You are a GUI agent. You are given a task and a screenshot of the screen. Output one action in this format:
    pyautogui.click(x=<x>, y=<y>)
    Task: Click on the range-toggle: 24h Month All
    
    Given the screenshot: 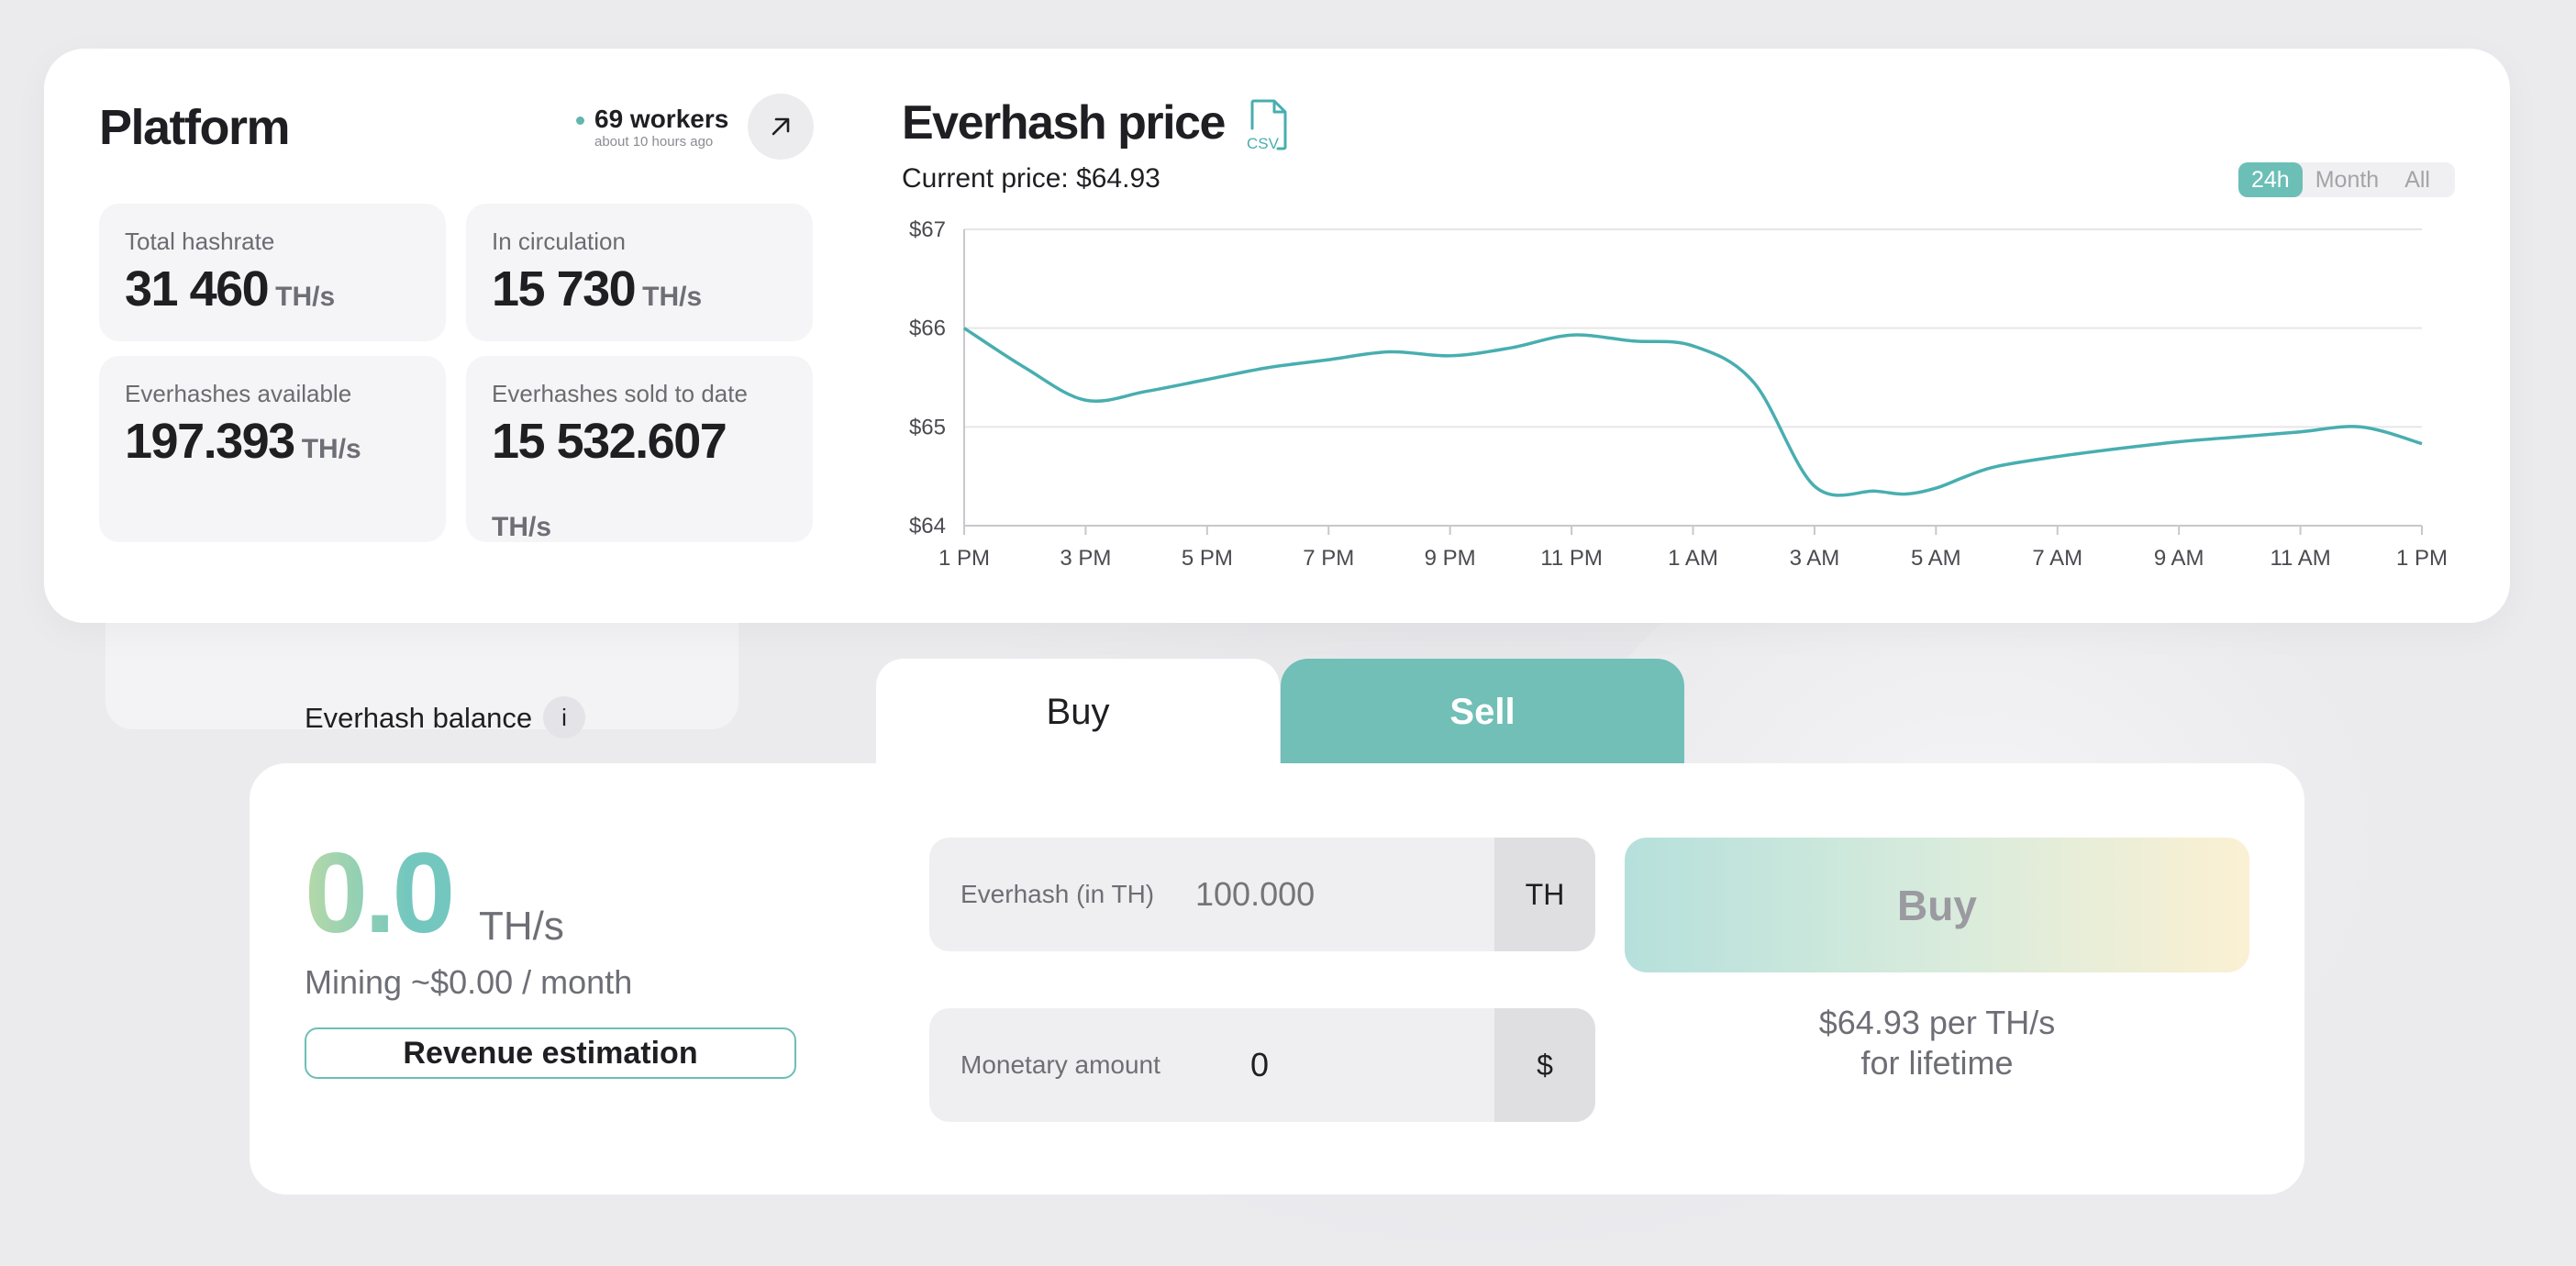 What is the action you would take?
    pyautogui.click(x=2346, y=179)
    